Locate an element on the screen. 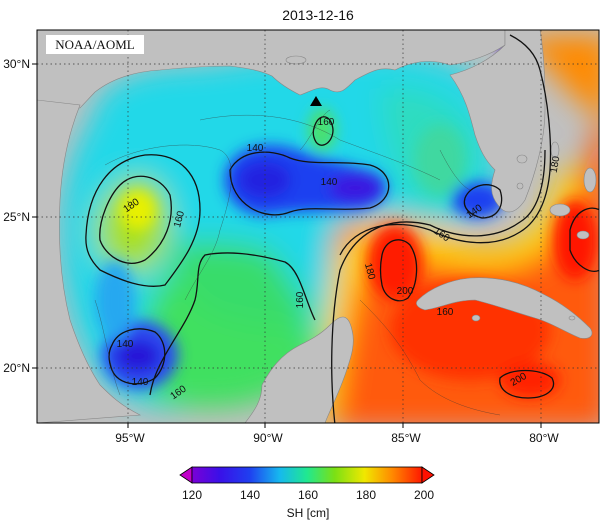  lon-tick-label: 90°W is located at coordinates (268, 438).